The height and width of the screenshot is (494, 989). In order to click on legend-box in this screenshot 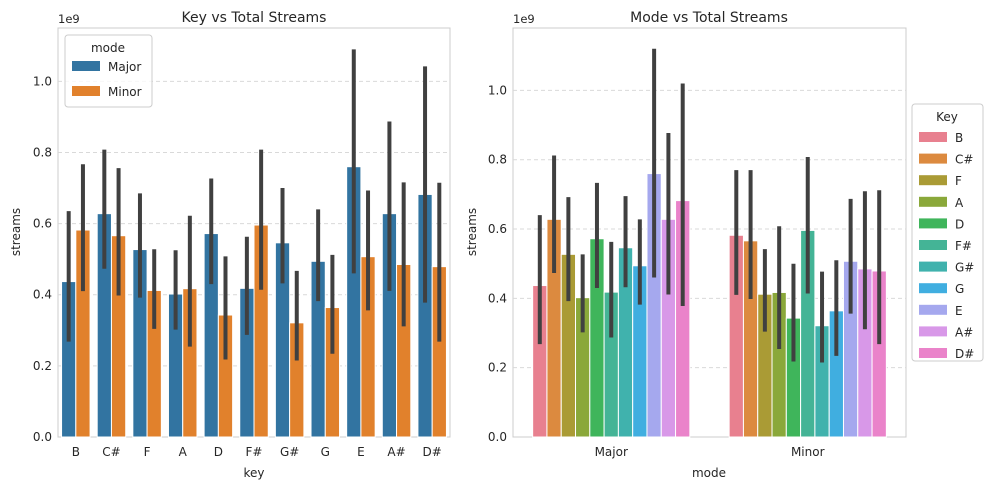, I will do `click(947, 232)`.